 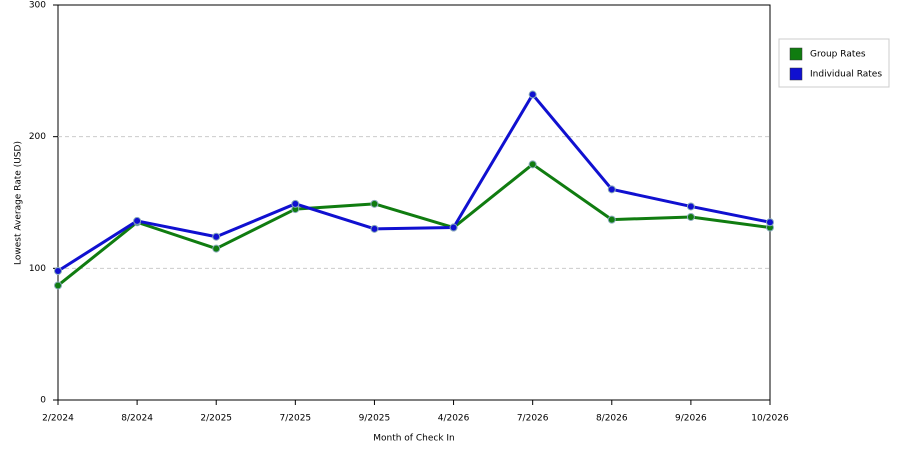 What do you see at coordinates (137, 419) in the screenshot?
I see `x-tick-label: 8/2024` at bounding box center [137, 419].